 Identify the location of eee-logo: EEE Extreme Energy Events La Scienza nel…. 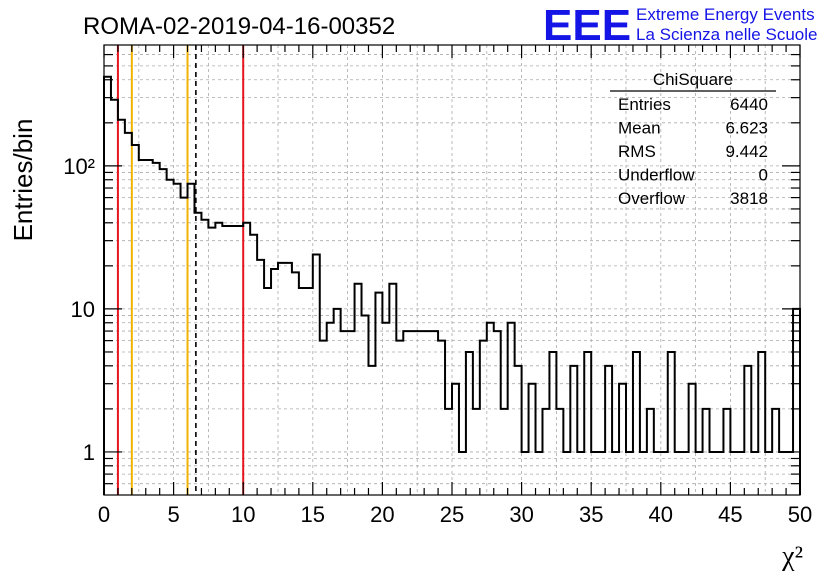
(680, 25).